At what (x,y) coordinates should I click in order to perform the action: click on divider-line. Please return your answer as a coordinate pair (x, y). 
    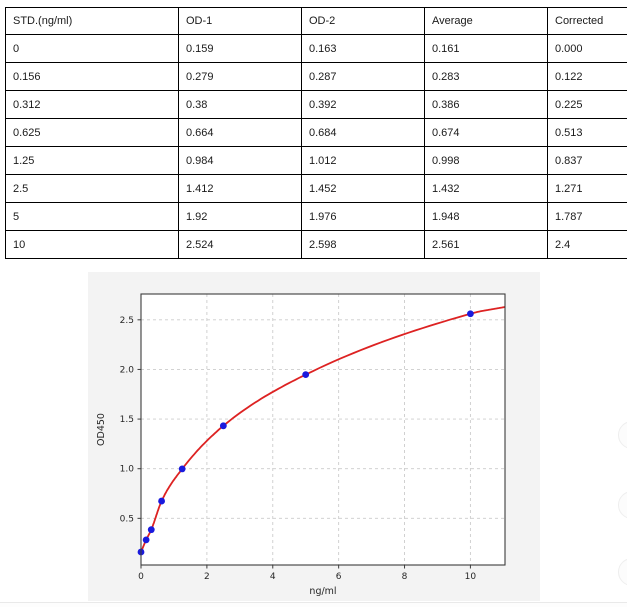
    Looking at the image, I should click on (313, 602).